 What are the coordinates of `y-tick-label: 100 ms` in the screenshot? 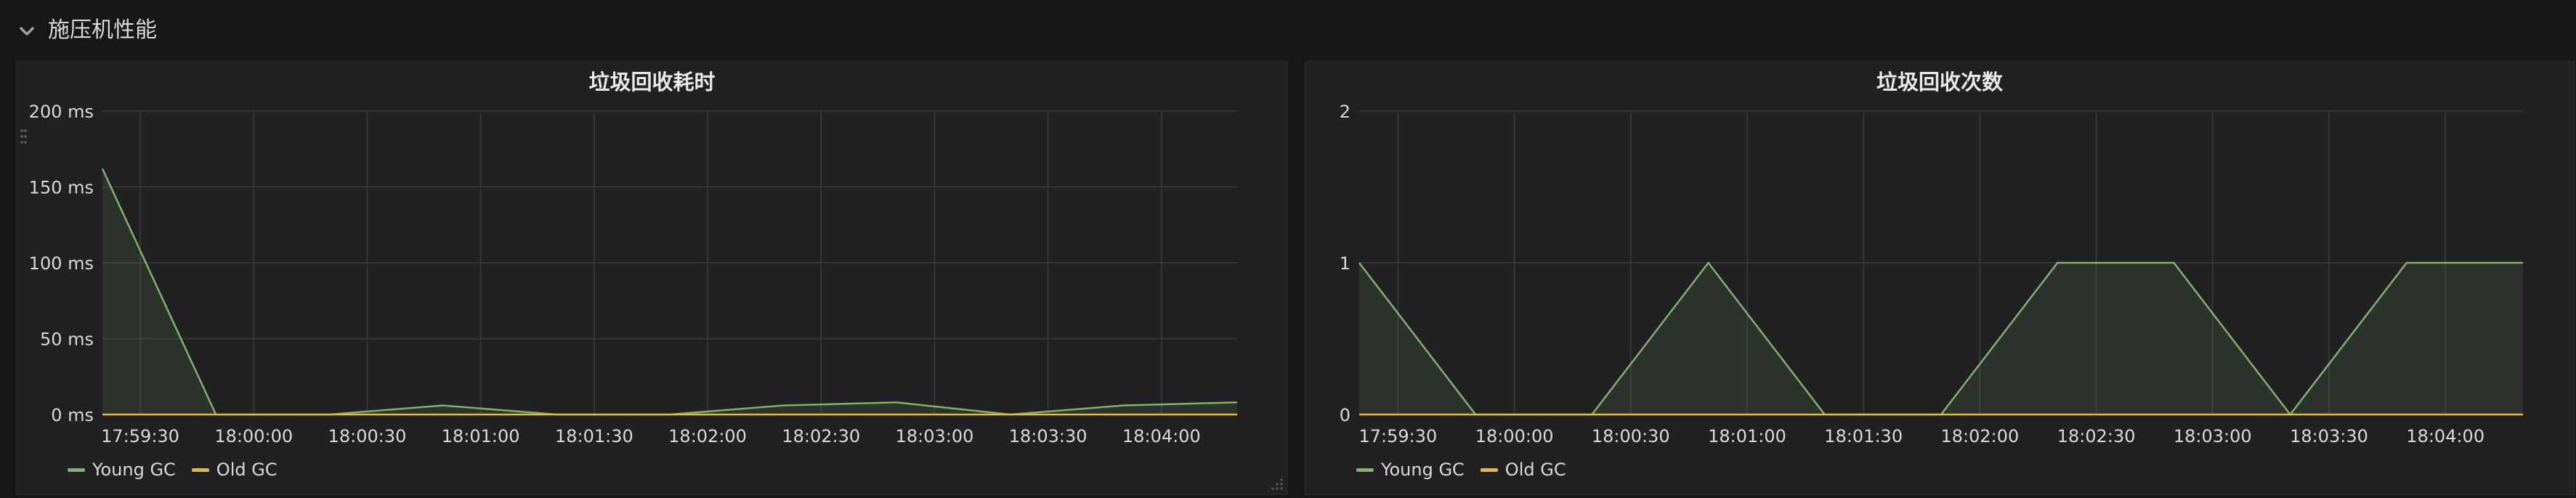 It's located at (61, 263).